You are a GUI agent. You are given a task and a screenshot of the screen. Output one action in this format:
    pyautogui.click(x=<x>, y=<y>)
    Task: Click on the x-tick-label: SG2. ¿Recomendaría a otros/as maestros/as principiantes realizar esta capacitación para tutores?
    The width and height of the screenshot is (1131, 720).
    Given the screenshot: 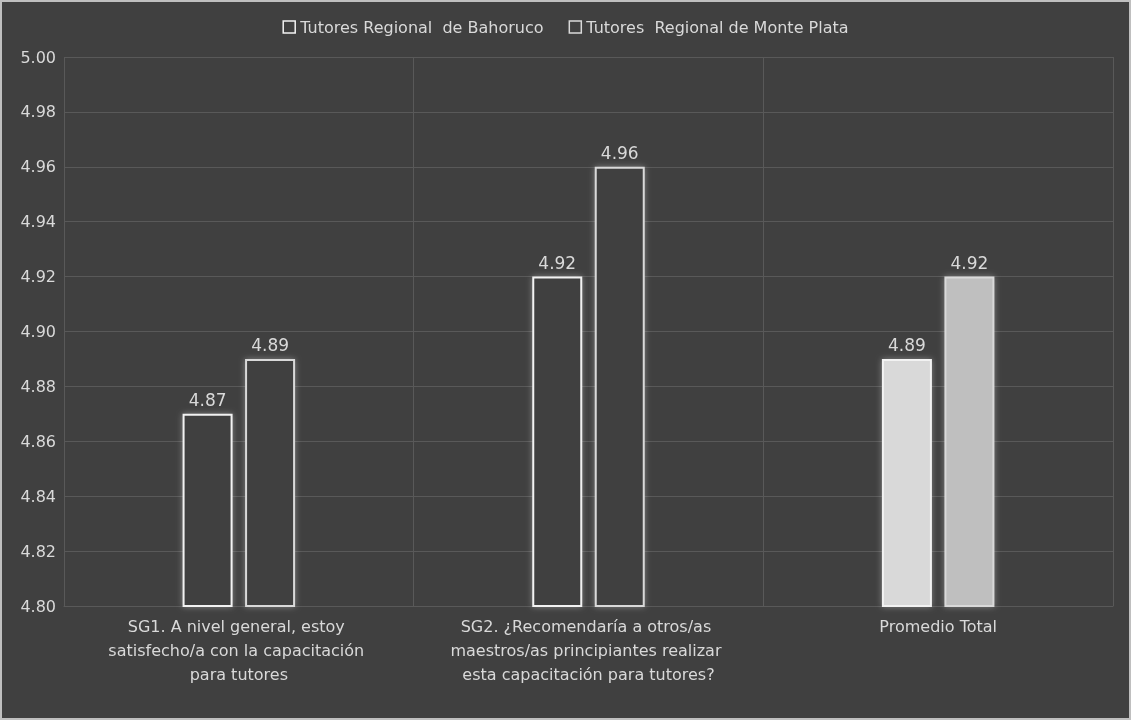 What is the action you would take?
    pyautogui.click(x=588, y=650)
    